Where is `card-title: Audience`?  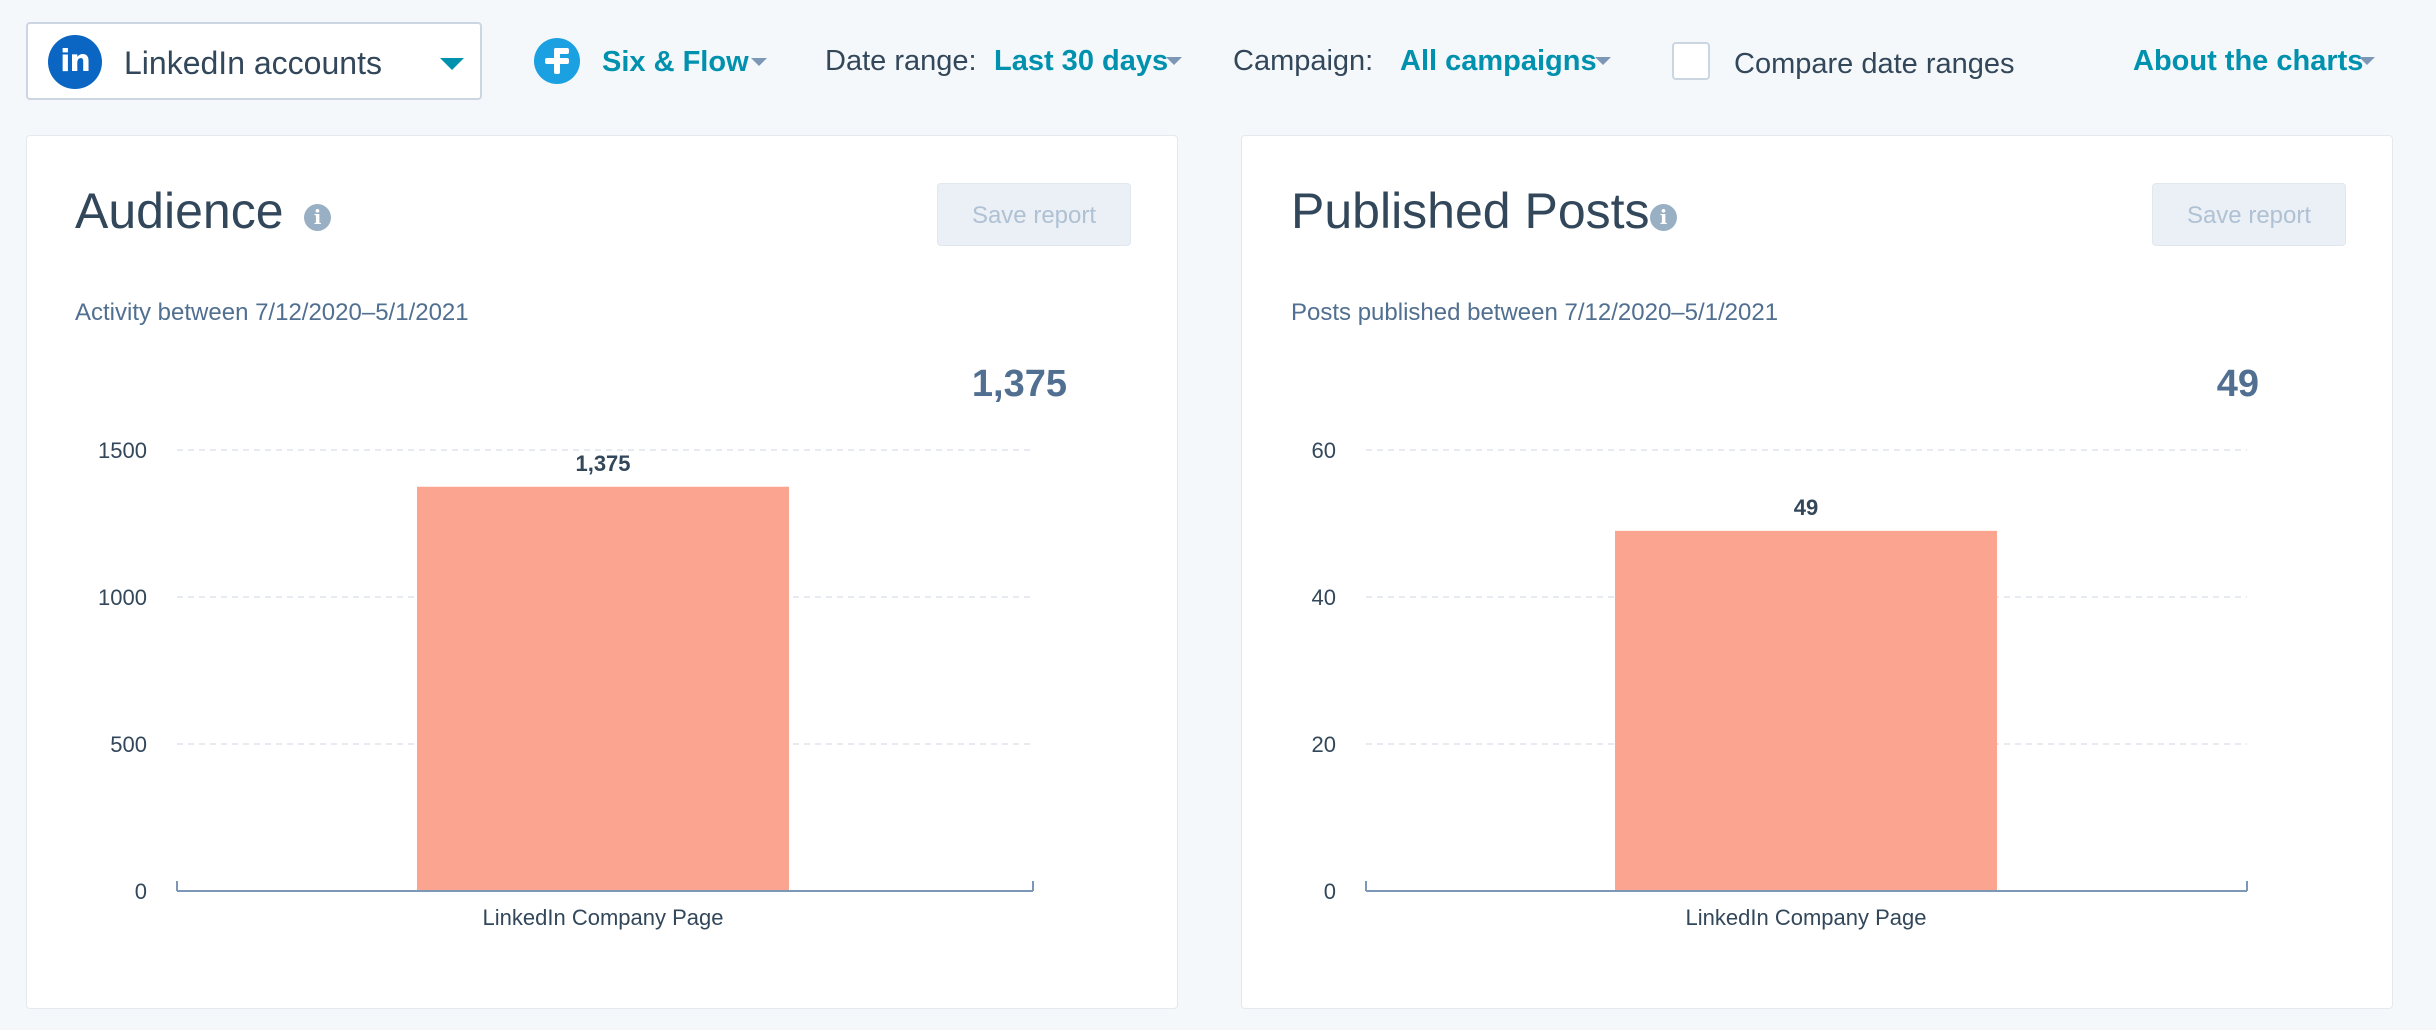 card-title: Audience is located at coordinates (179, 211).